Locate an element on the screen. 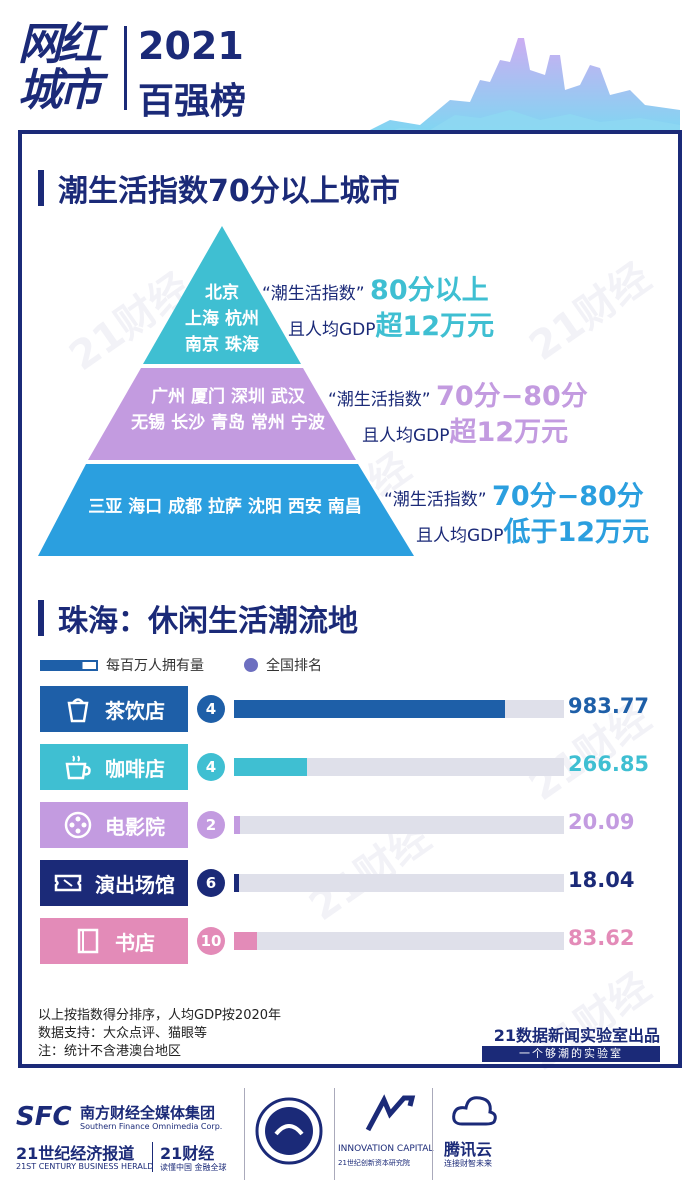 The width and height of the screenshot is (700, 1188). tier3-gdp-caption: 且人均GDP低于12万元 is located at coordinates (532, 529).